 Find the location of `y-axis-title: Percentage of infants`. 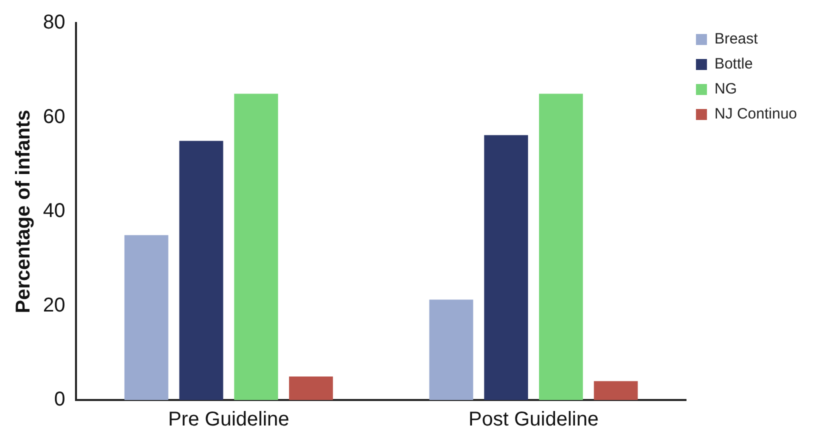

y-axis-title: Percentage of infants is located at coordinates (23, 212).